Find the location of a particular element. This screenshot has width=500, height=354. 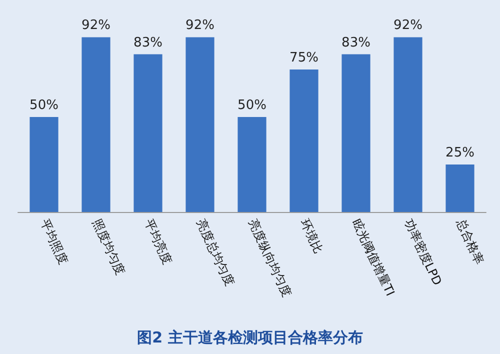

x-tick-label: 眩光阈值增量TI is located at coordinates (374, 257).